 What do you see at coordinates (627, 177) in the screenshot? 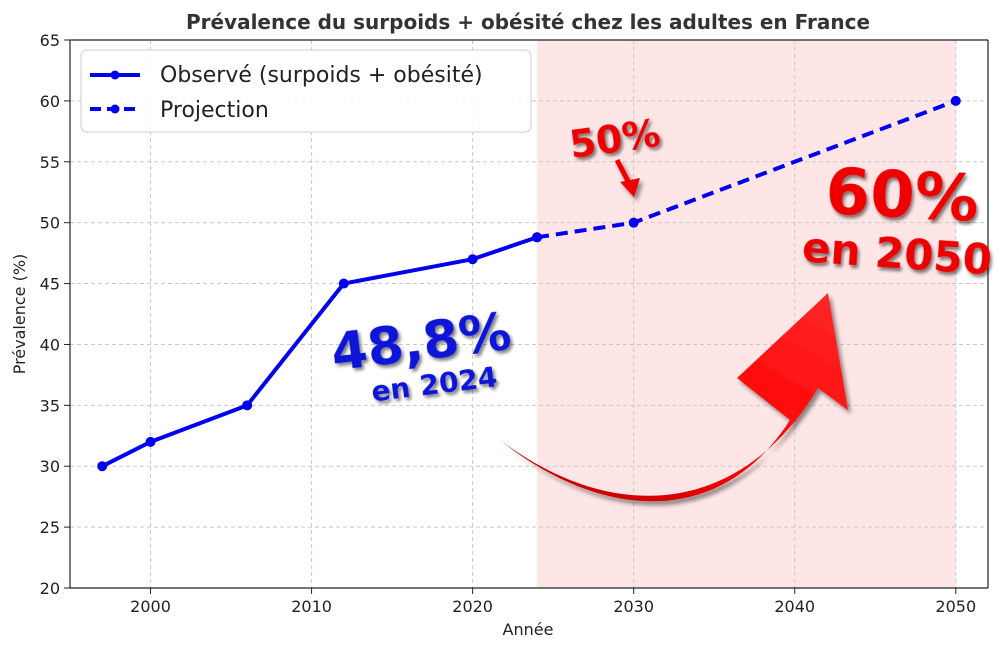
I see `mid-arrow-icon` at bounding box center [627, 177].